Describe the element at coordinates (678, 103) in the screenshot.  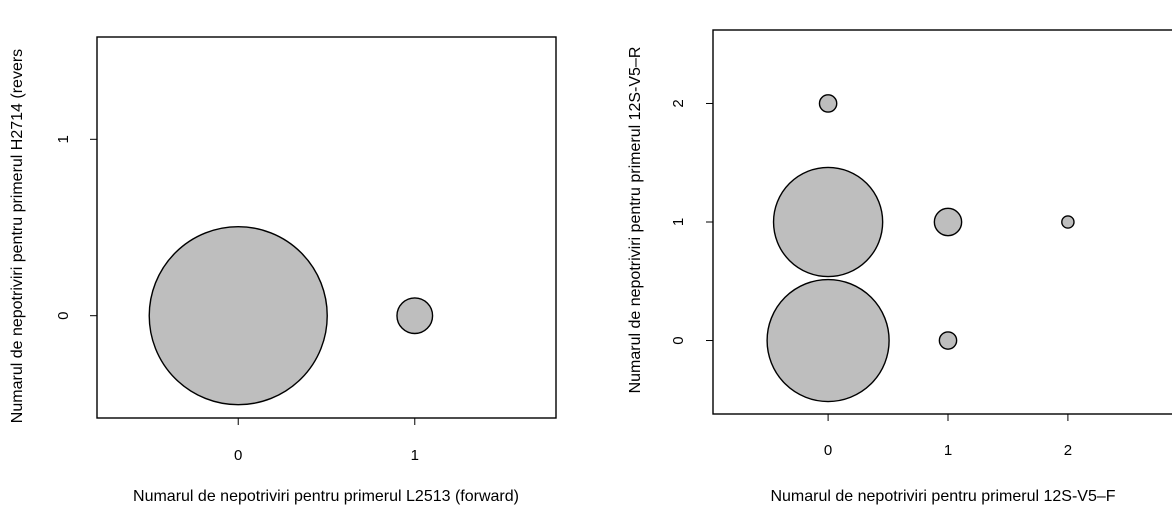
I see `y-tick-label: 2` at that location.